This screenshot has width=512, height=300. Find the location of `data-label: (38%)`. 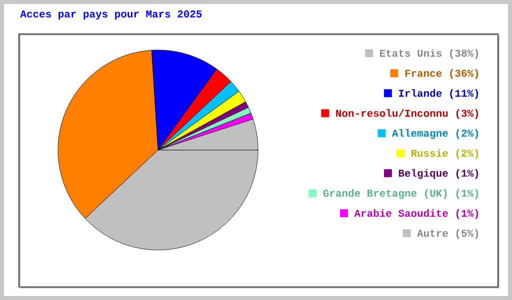

data-label: (38%) is located at coordinates (464, 54).